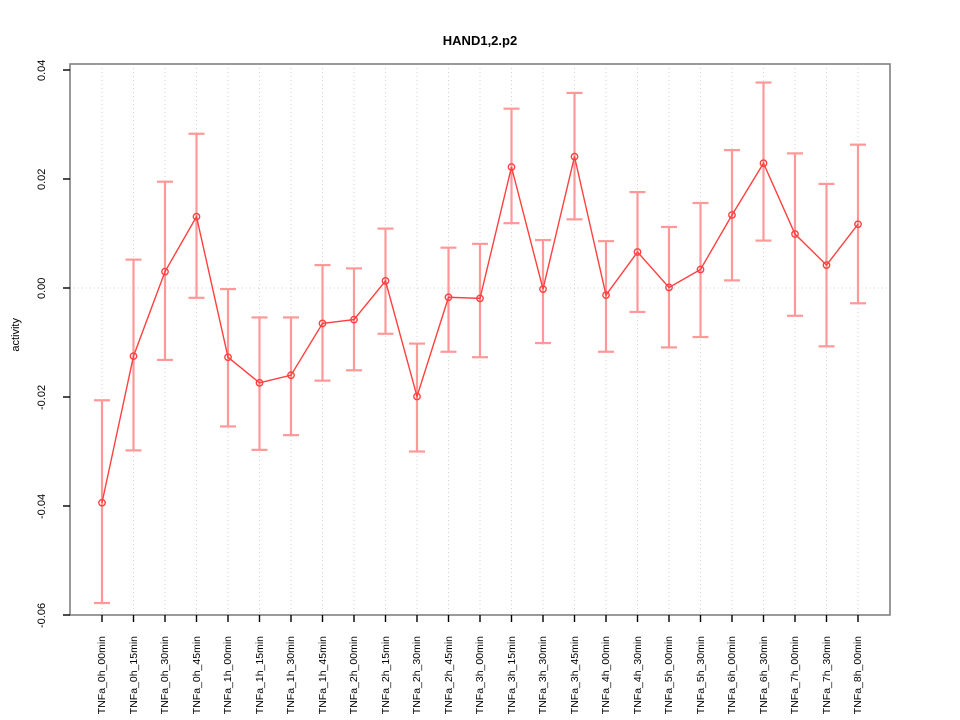 This screenshot has width=960, height=720. Describe the element at coordinates (511, 675) in the screenshot. I see `x-tick-label: TNFa_3h_15min` at that location.